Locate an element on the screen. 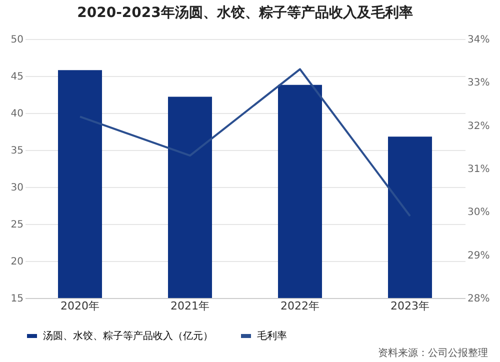 The image size is (500, 362). x-tick-label: 2023年 is located at coordinates (410, 306).